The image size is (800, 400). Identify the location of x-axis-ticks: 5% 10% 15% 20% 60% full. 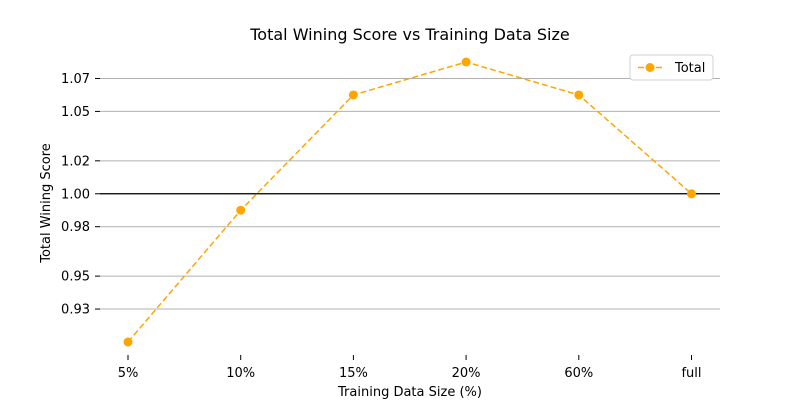
(410, 368).